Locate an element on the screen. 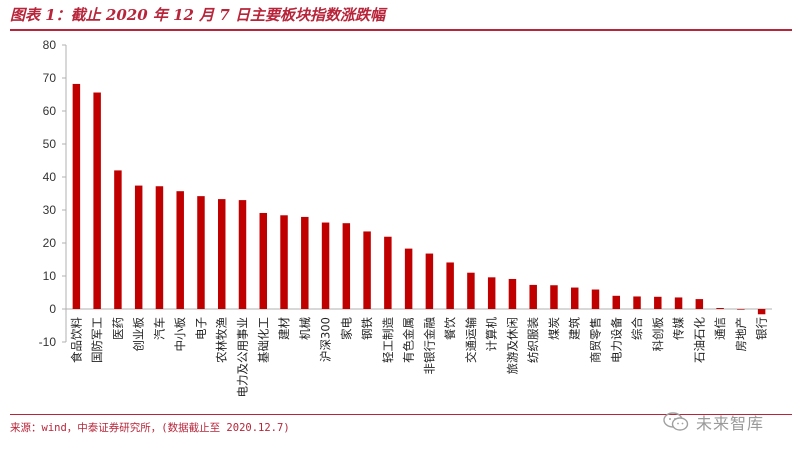  y-tick-label: 50 is located at coordinates (50, 144).